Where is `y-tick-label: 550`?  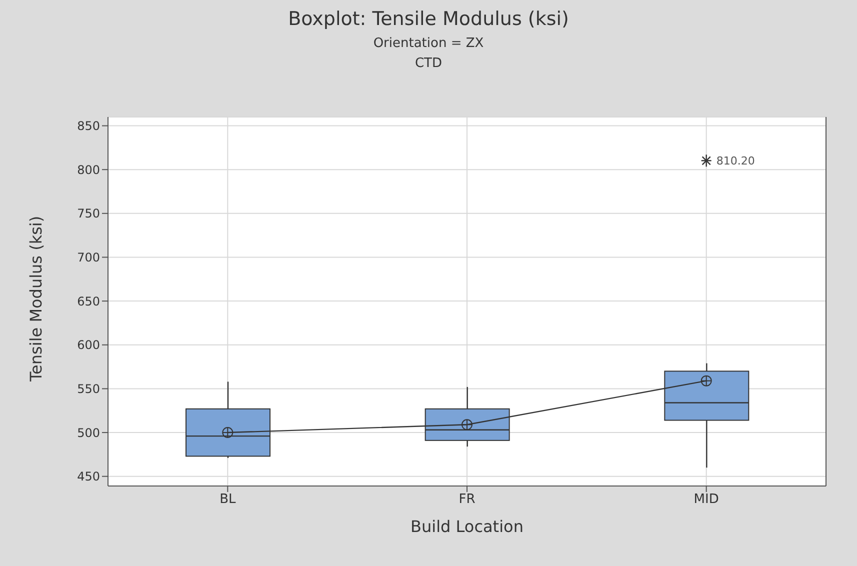 y-tick-label: 550 is located at coordinates (88, 389).